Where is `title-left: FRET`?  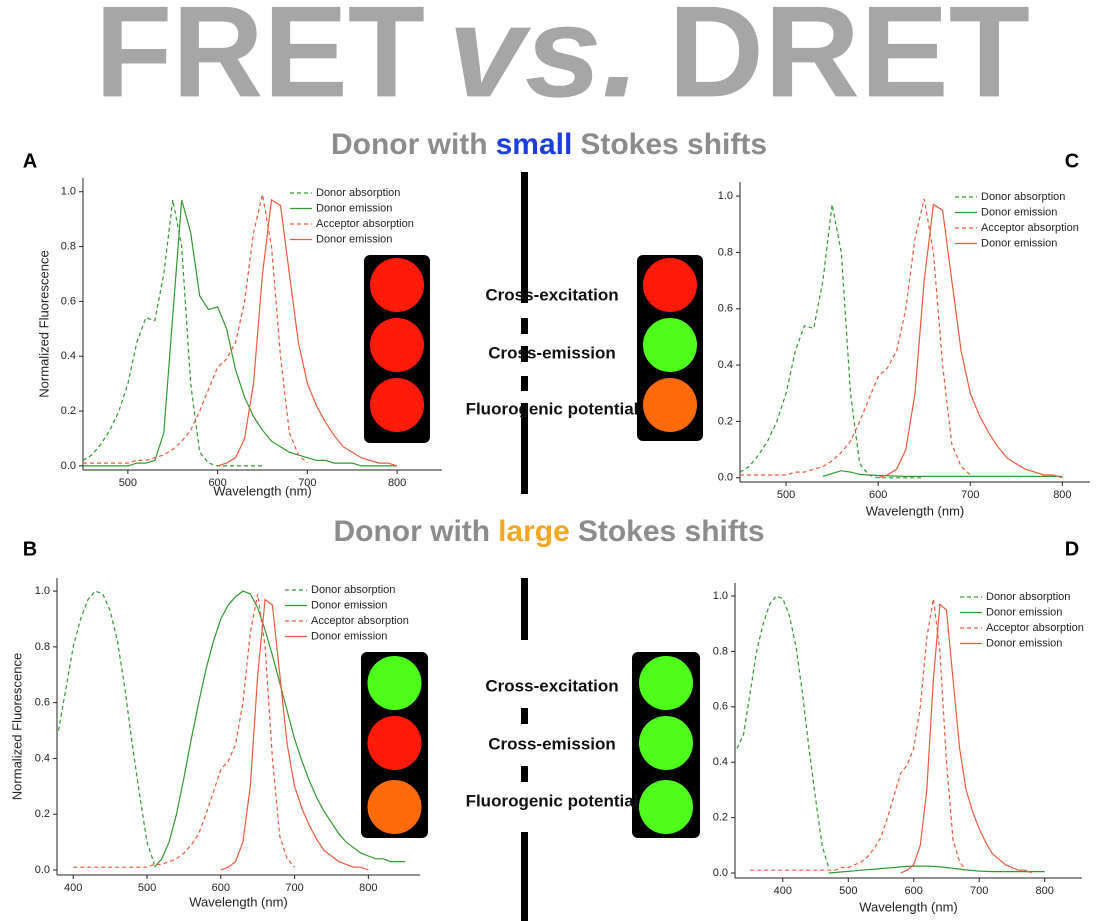
title-left: FRET is located at coordinates (260, 62).